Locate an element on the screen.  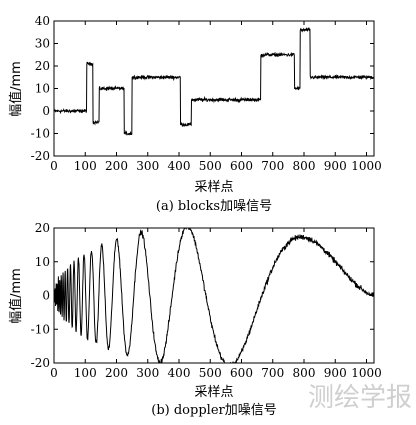
doppler-x-tick-label: 0 is located at coordinates (54, 373).